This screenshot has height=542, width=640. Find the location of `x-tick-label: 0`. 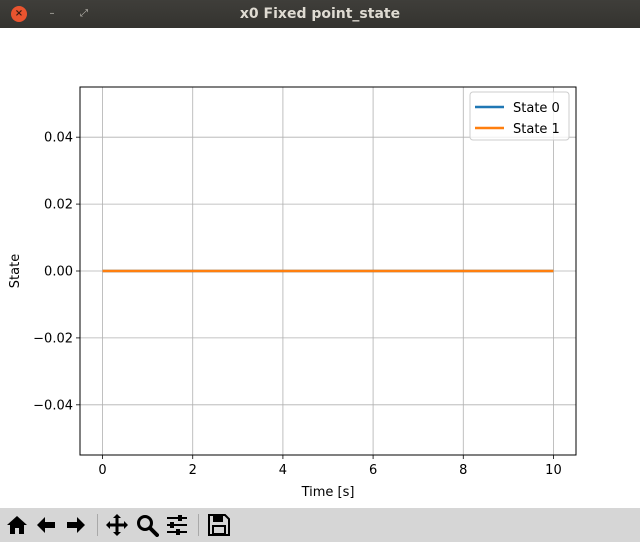

x-tick-label: 0 is located at coordinates (102, 470).